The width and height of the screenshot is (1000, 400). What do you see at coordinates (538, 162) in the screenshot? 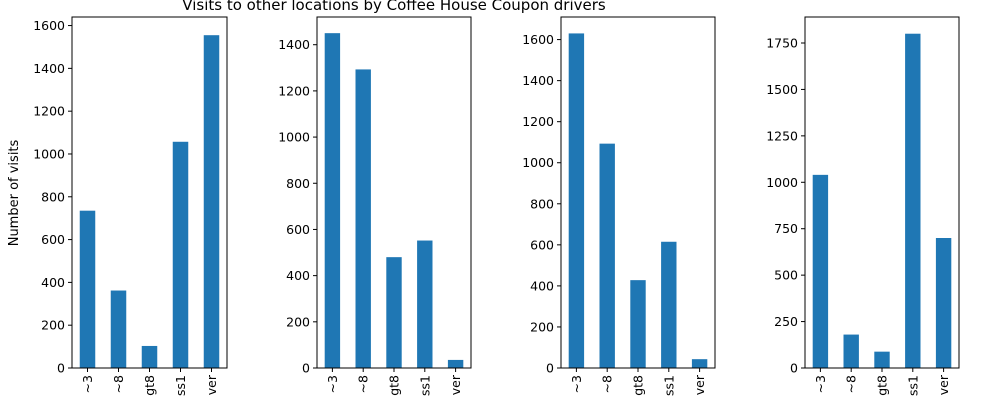
I see `y-tick-label-3-6: 1000` at bounding box center [538, 162].